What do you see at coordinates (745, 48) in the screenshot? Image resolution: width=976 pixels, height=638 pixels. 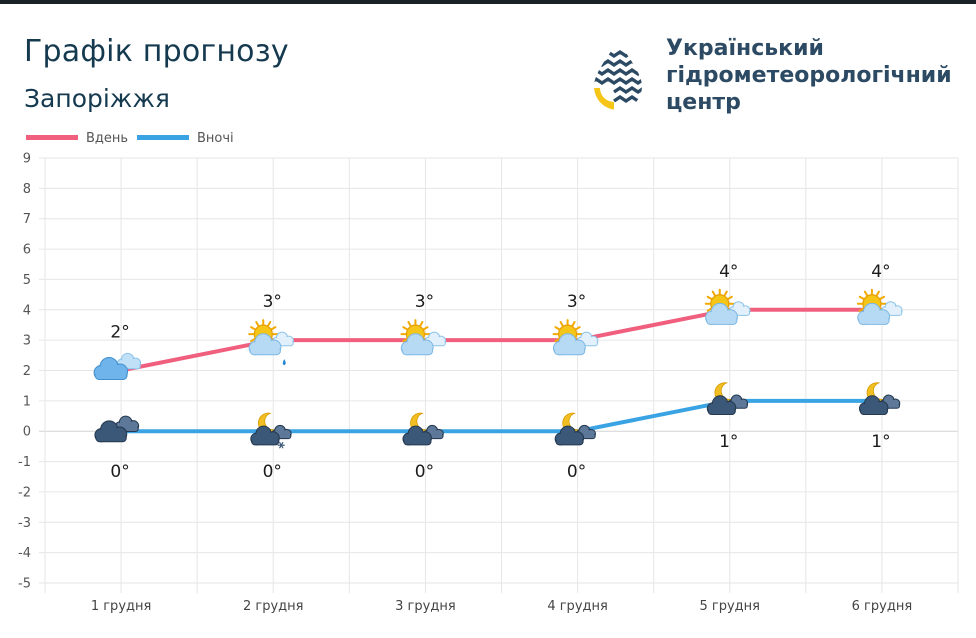 I see `org-name-line1: Український` at bounding box center [745, 48].